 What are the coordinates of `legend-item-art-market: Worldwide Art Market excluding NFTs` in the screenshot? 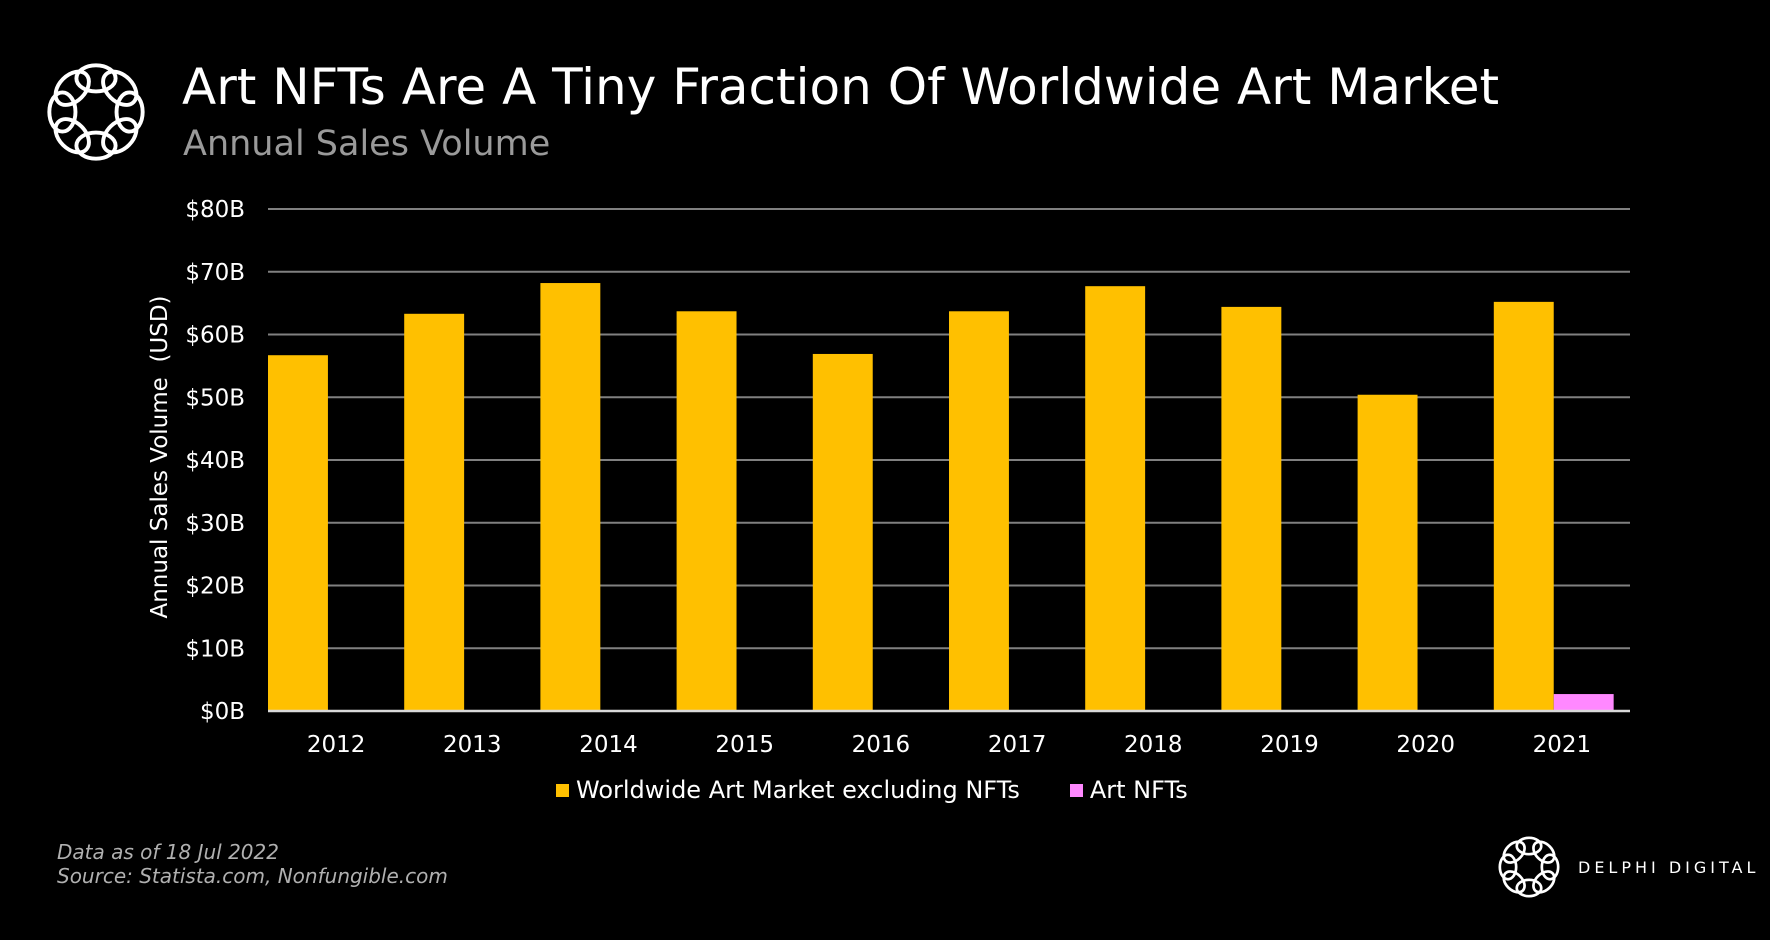 It's located at (788, 790).